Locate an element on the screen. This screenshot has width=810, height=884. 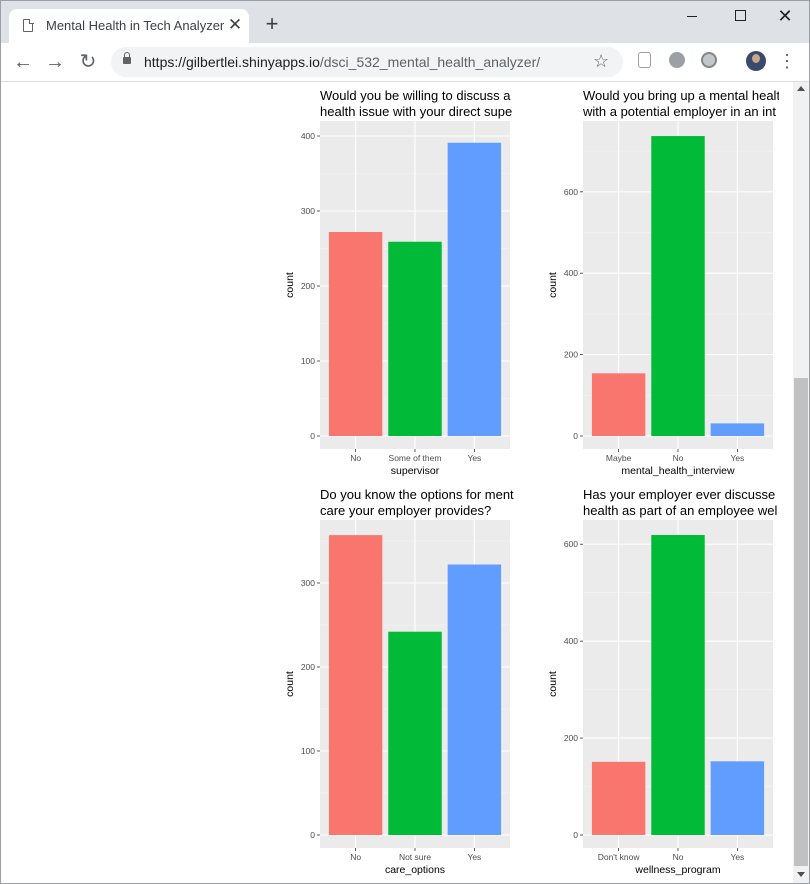
avatar is located at coordinates (756, 61).